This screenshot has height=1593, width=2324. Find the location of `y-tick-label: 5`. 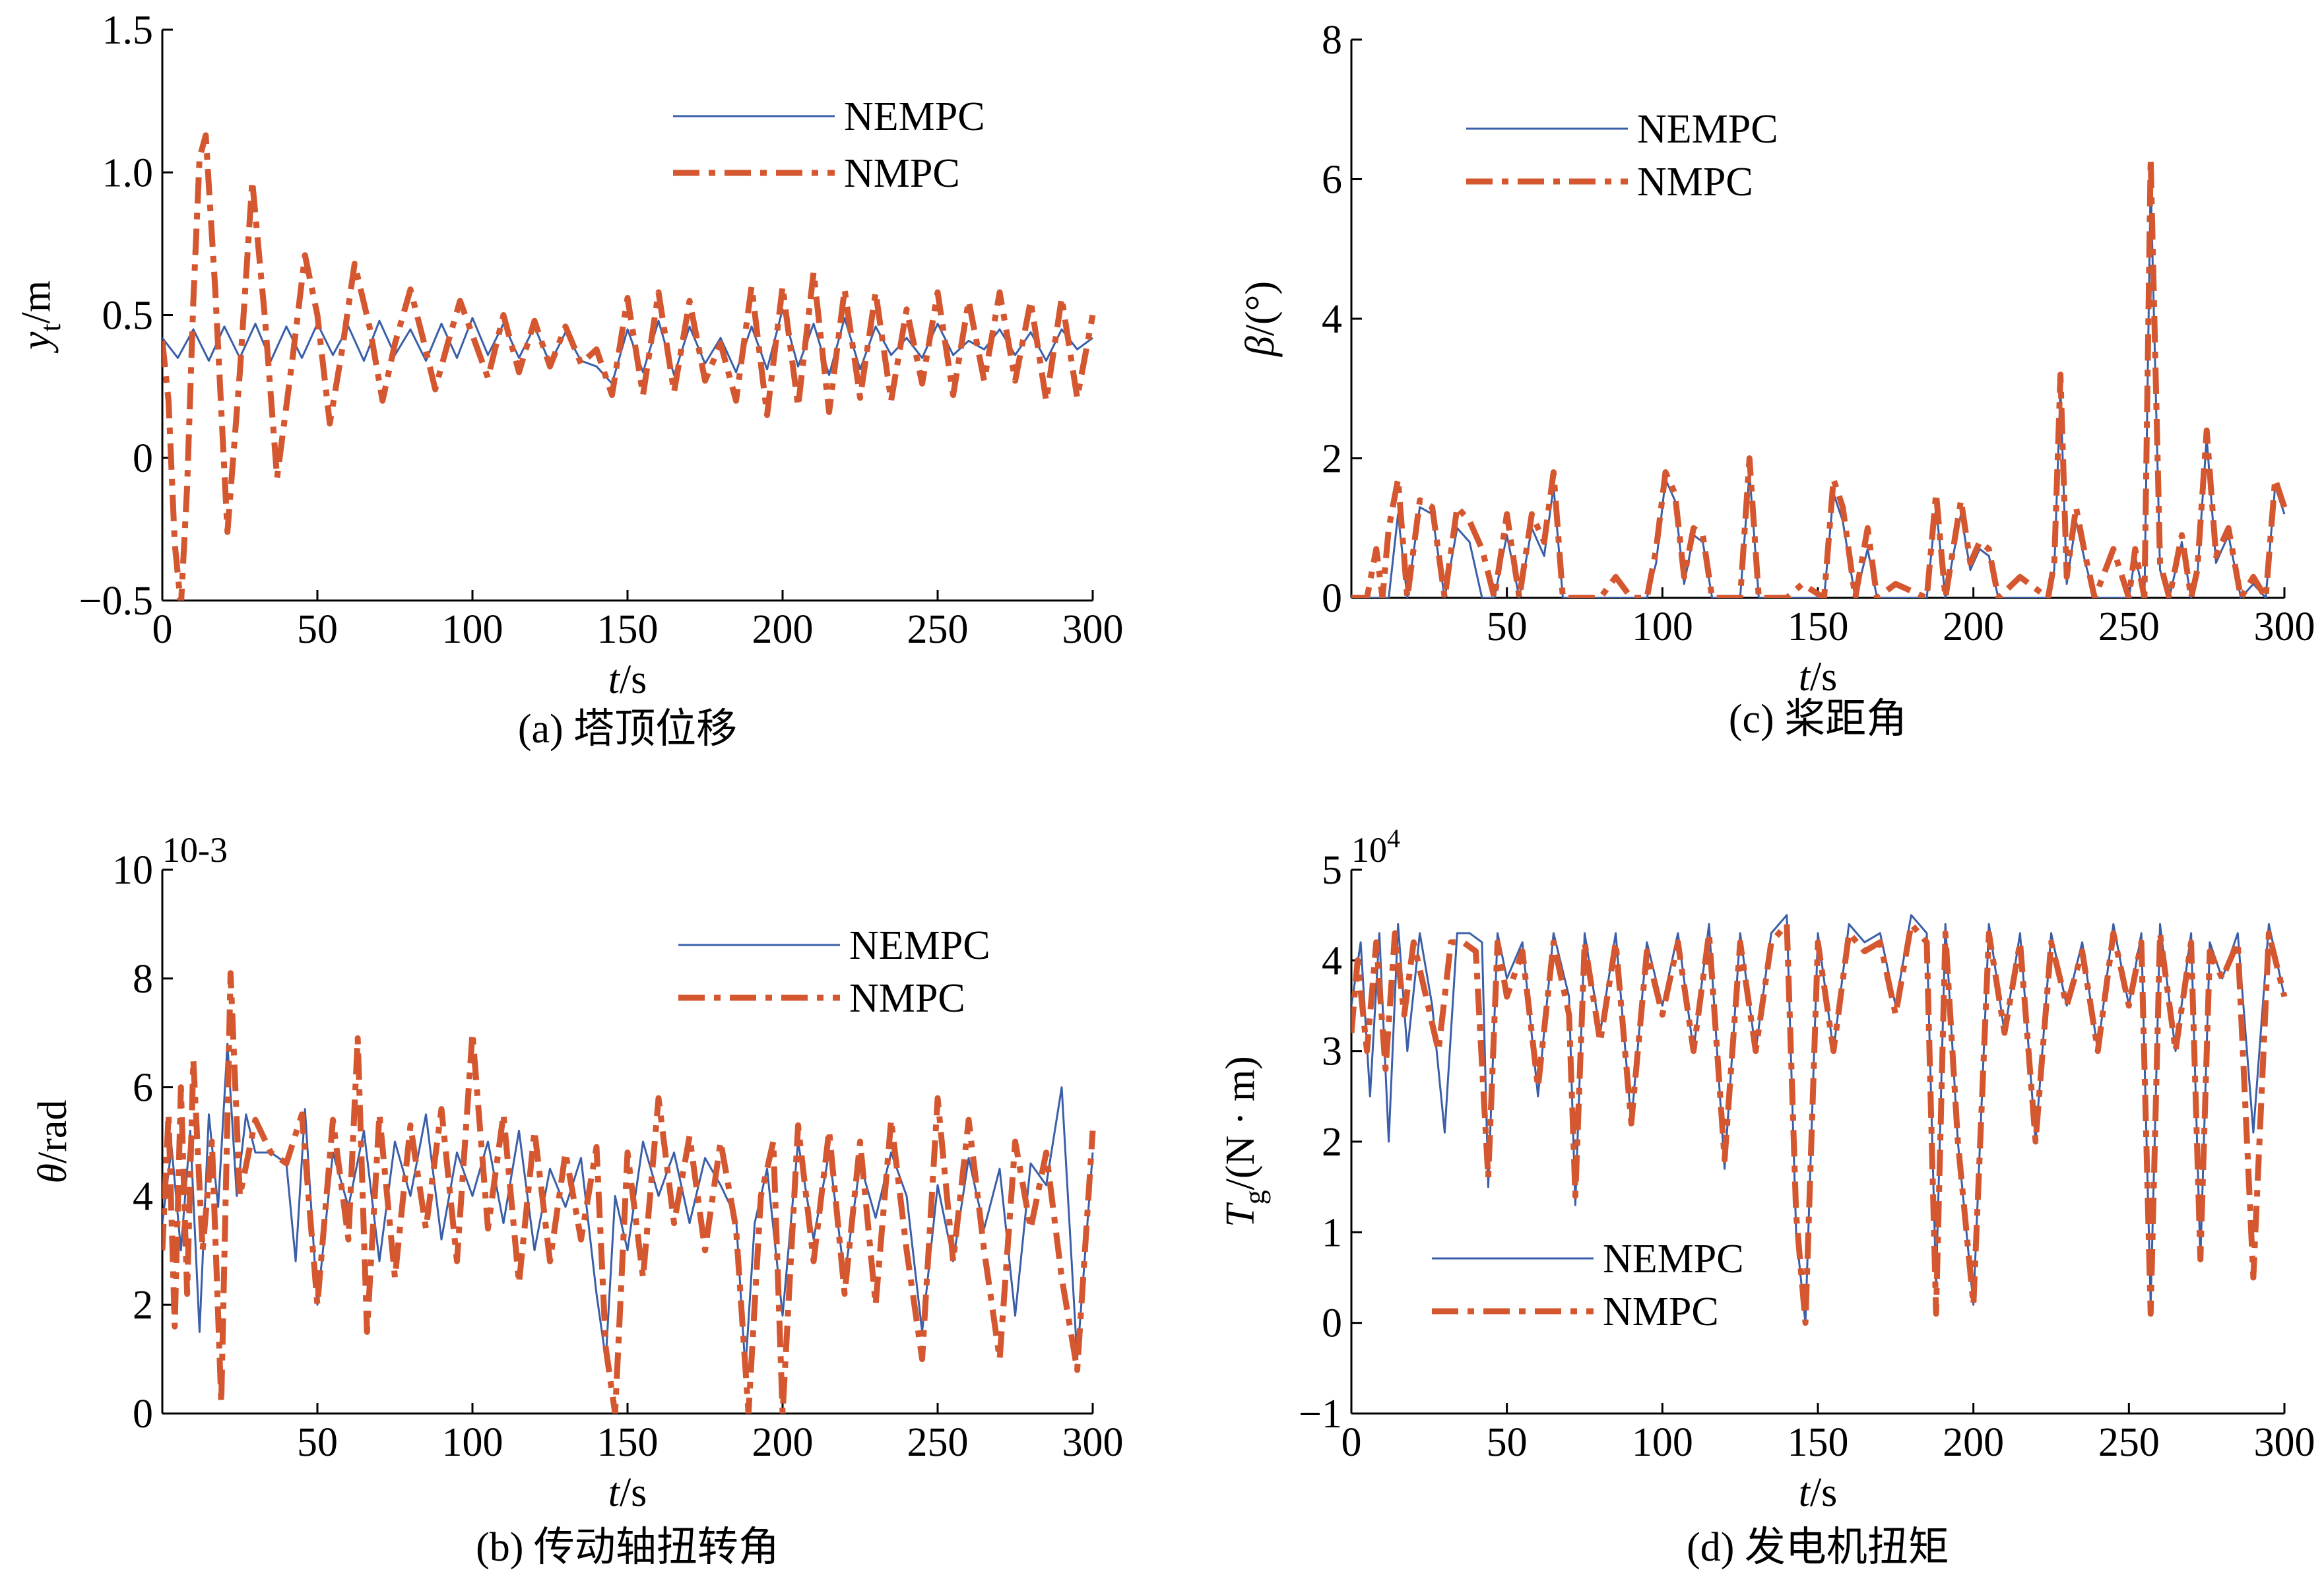

y-tick-label: 5 is located at coordinates (1332, 870).